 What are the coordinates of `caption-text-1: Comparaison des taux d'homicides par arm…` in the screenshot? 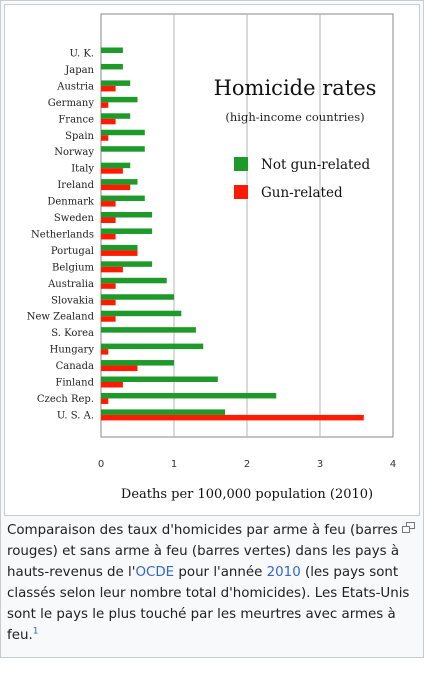 It's located at (203, 551).